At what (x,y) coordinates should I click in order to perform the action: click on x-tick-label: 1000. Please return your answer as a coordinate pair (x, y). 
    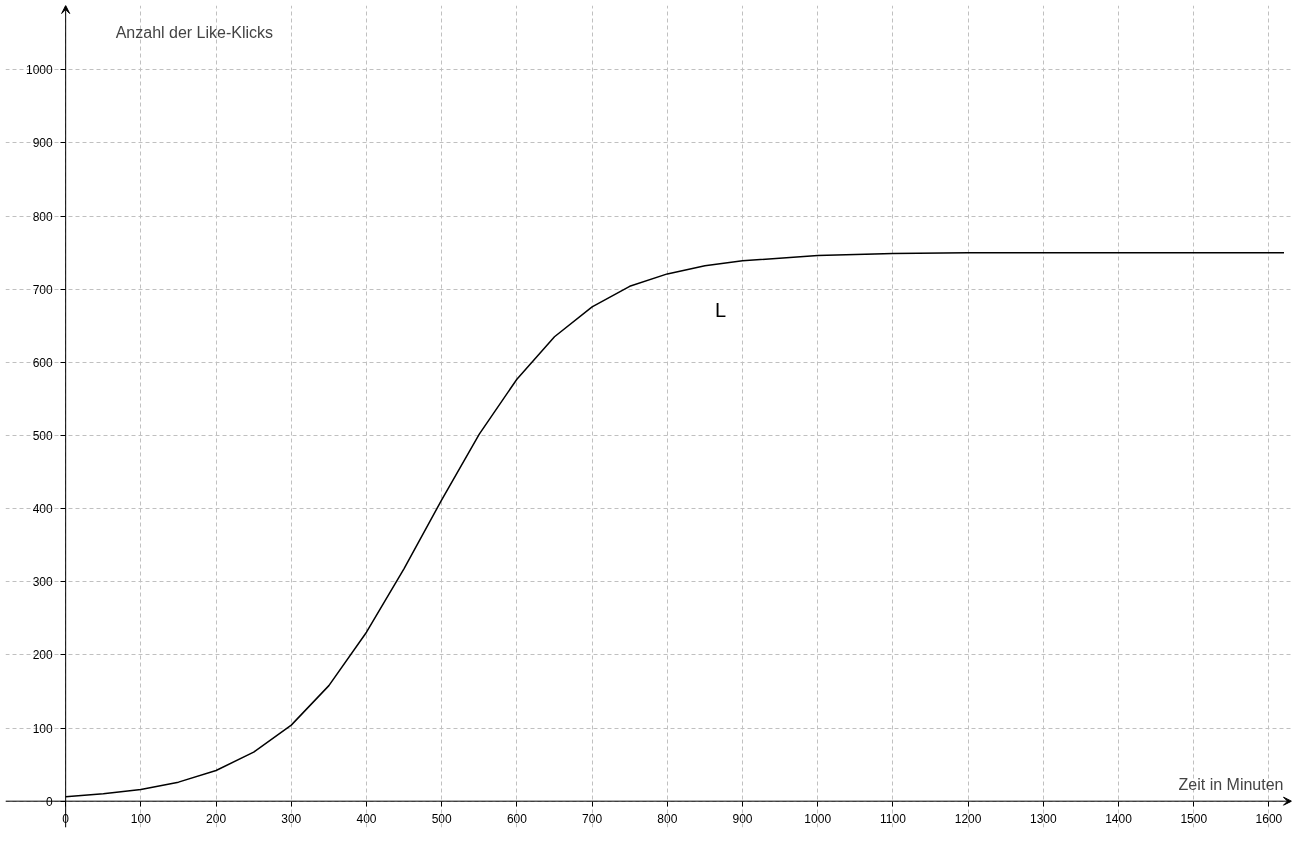
    Looking at the image, I should click on (818, 819).